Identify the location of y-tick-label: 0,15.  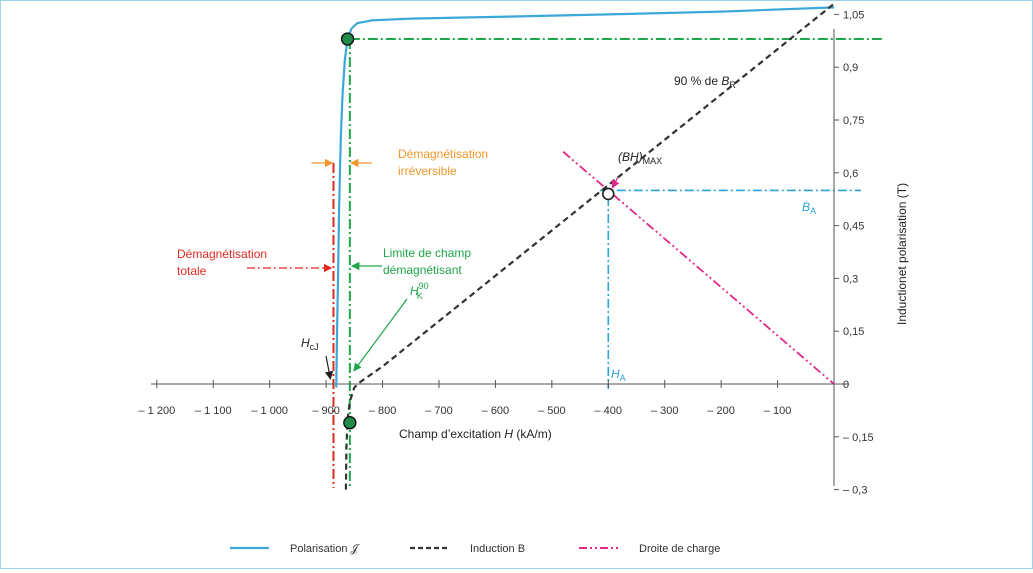
(853, 332).